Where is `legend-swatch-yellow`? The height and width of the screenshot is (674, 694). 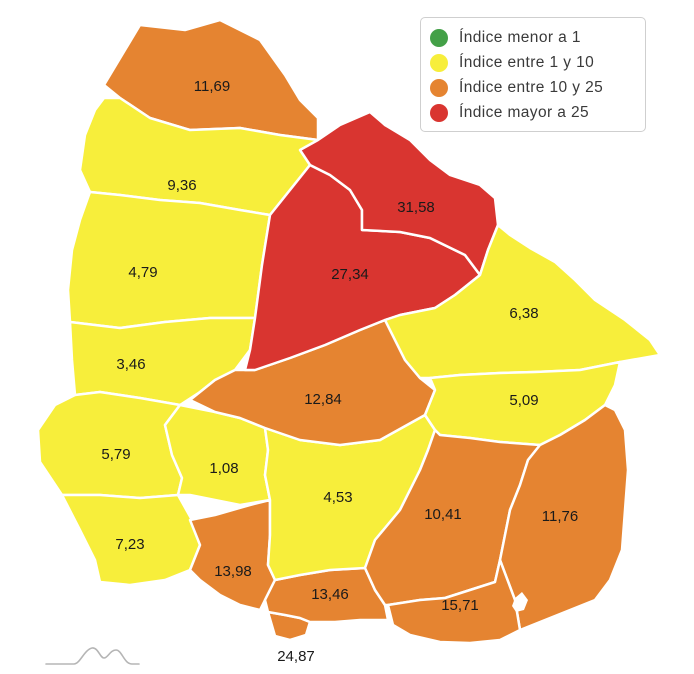
legend-swatch-yellow is located at coordinates (439, 62).